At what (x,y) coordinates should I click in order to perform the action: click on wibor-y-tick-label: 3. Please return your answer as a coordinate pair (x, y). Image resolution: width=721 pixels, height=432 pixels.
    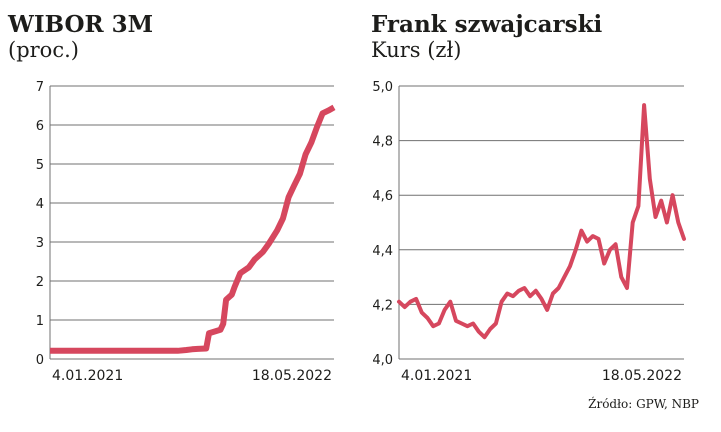
    Looking at the image, I should click on (40, 243).